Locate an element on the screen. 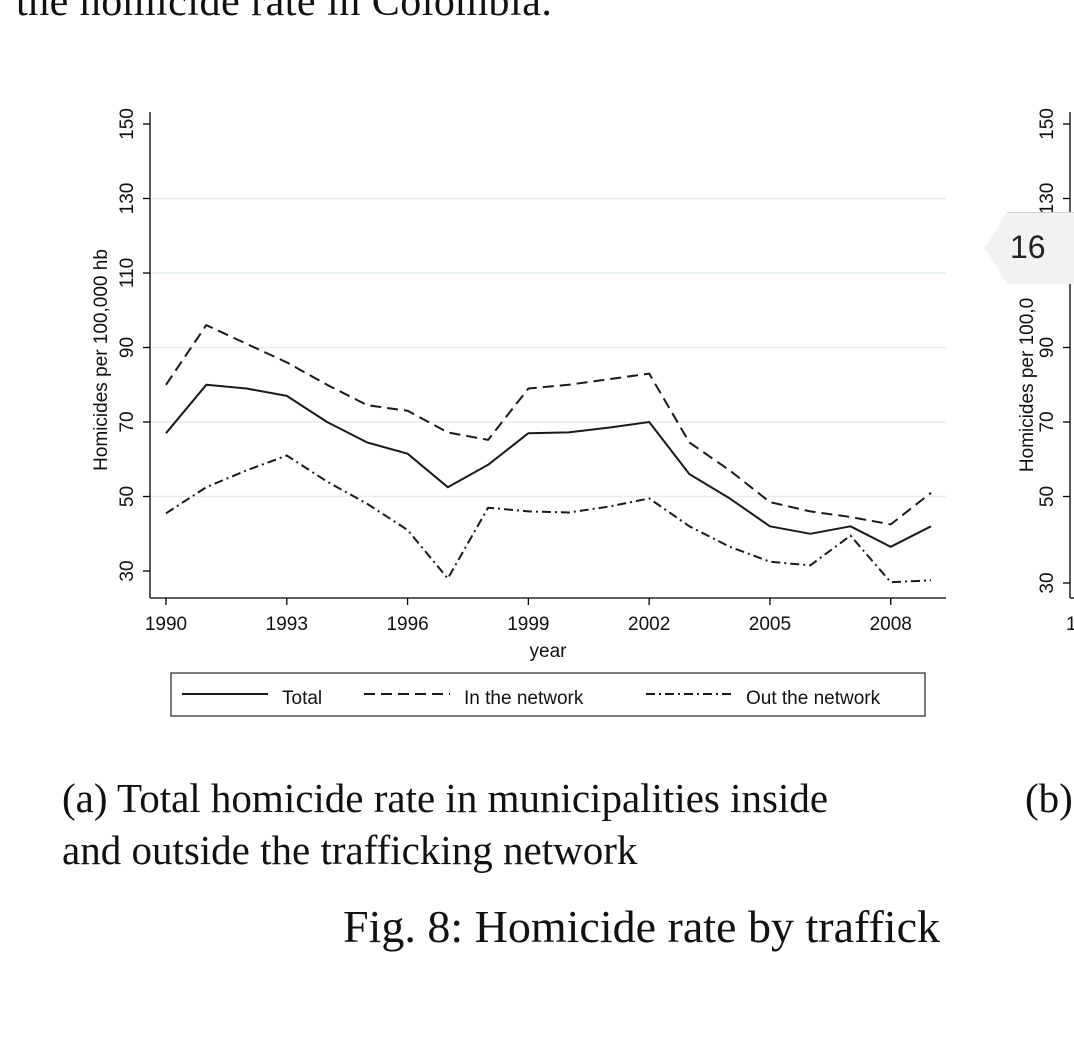 This screenshot has width=1074, height=1043. page-number-badge is located at coordinates (1029, 248).